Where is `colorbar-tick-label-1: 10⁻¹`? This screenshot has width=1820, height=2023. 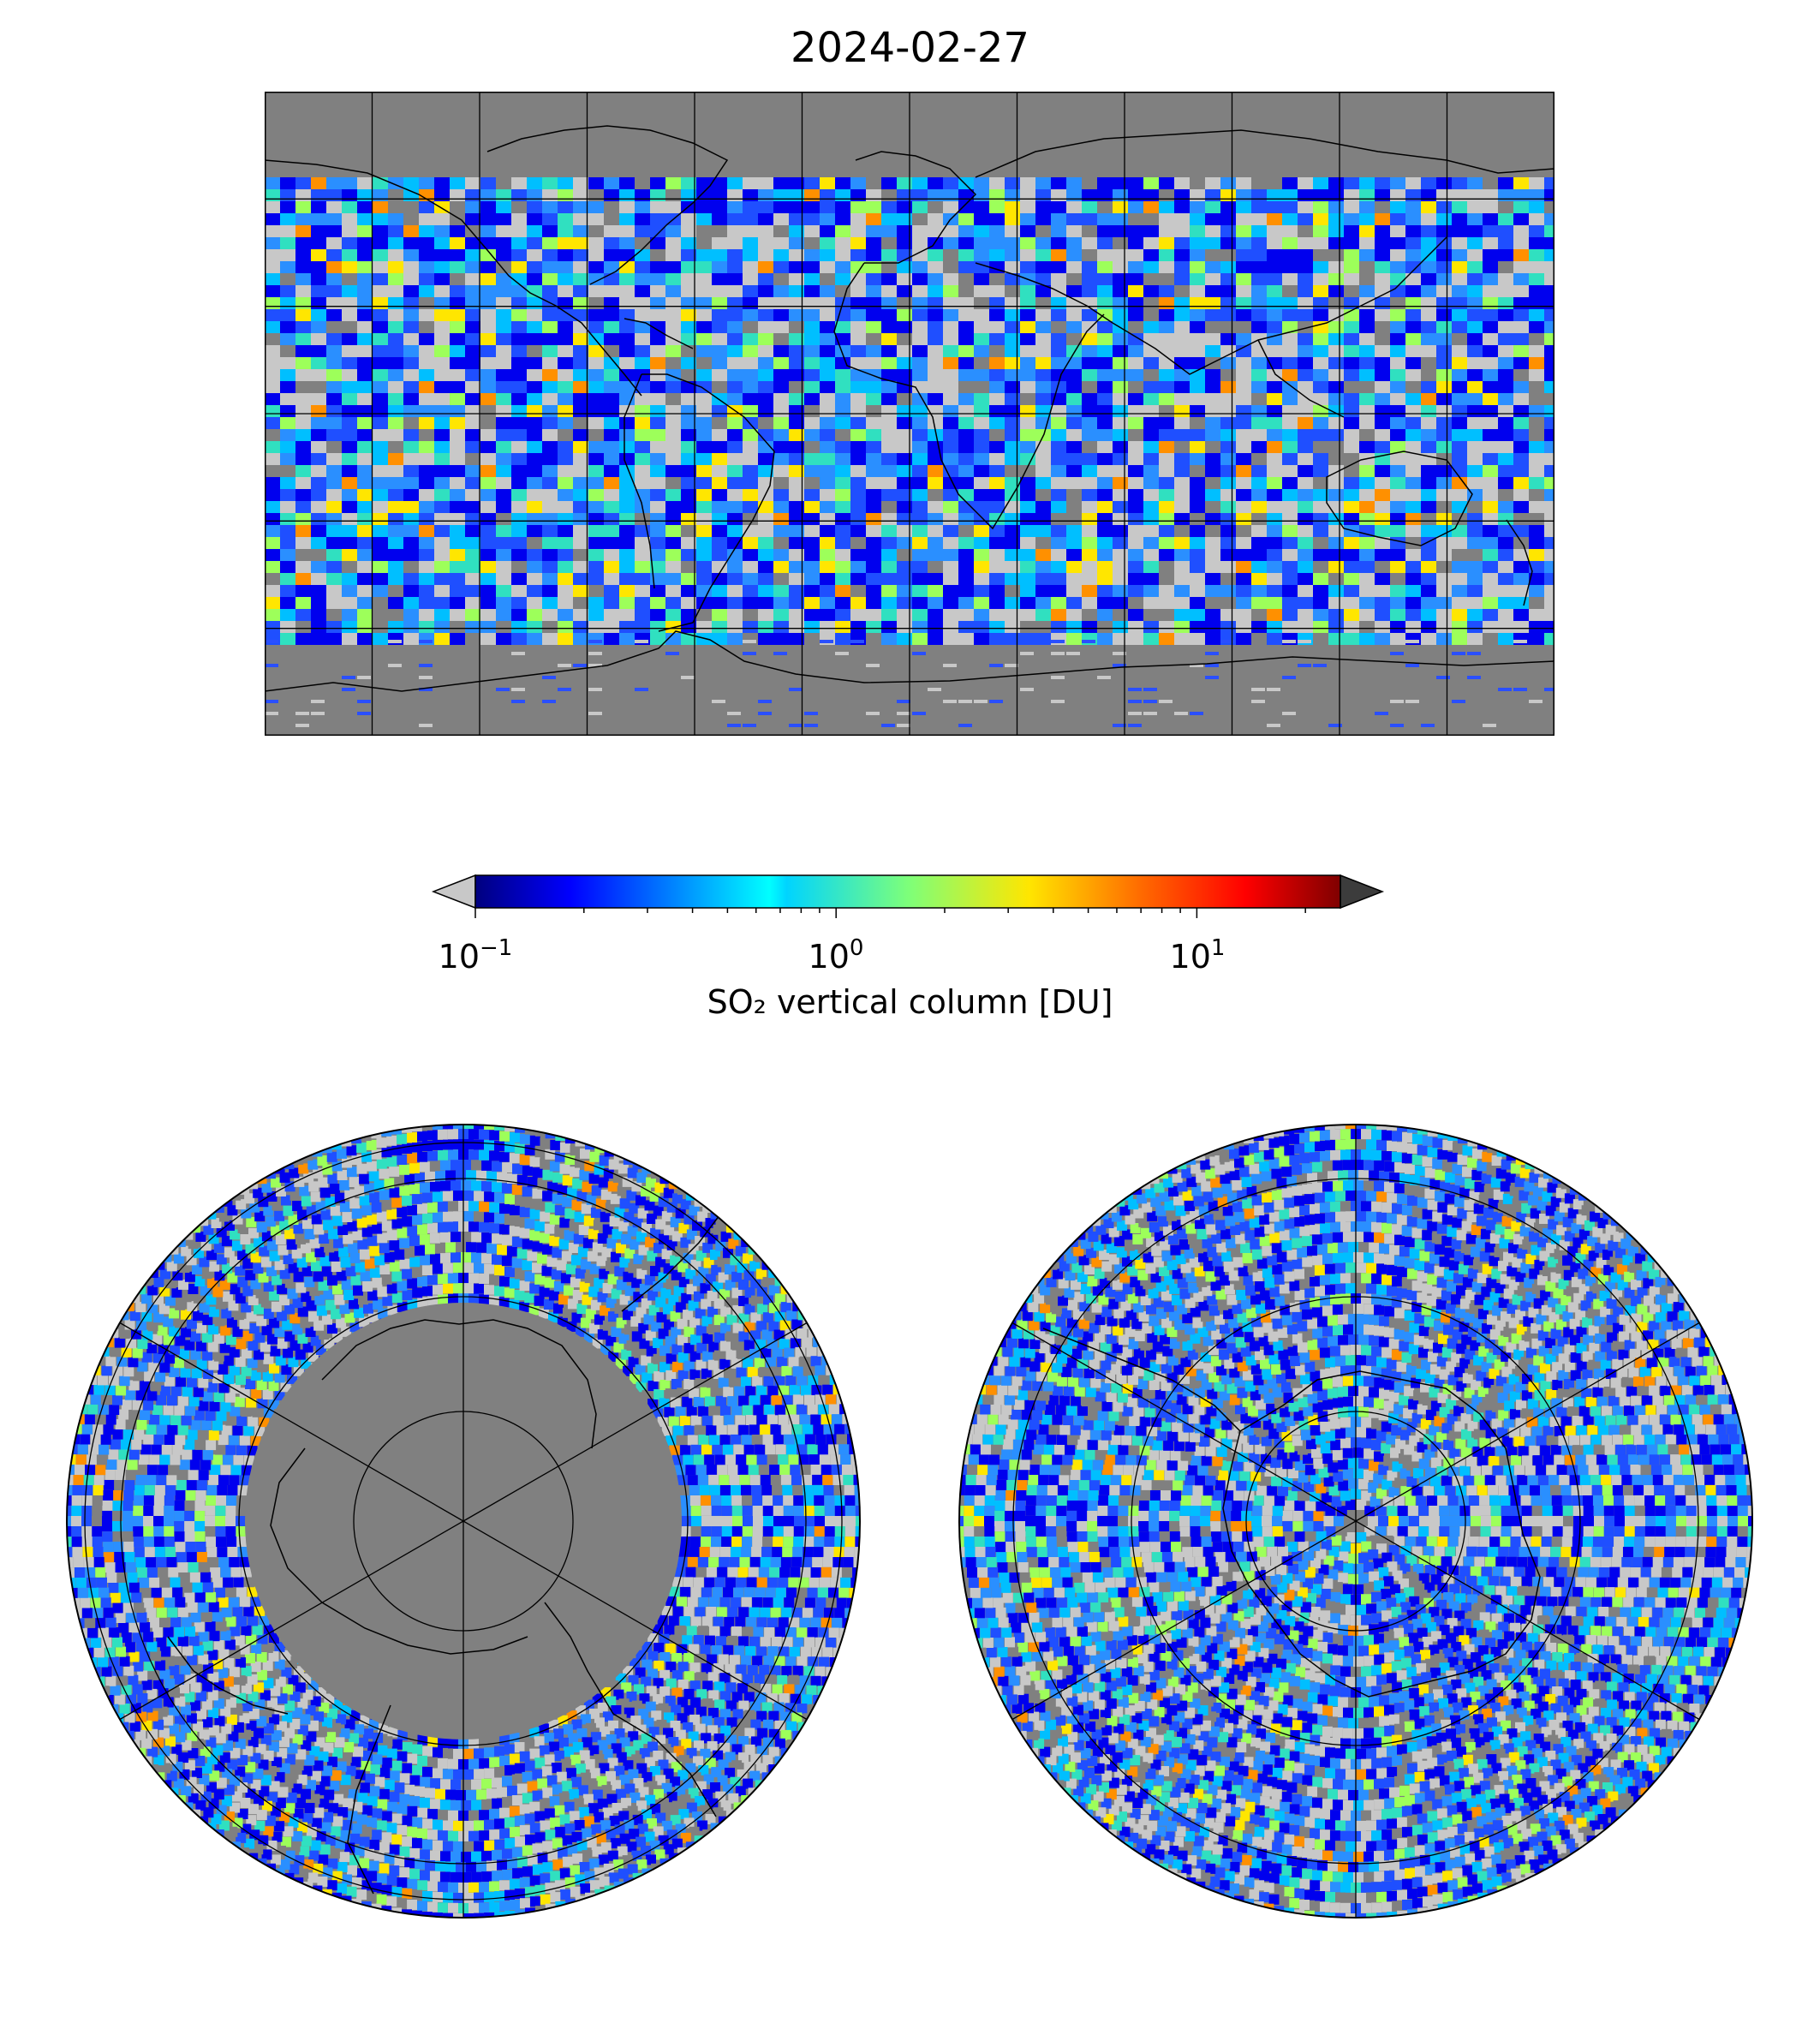
colorbar-tick-label-1: 10⁻¹ is located at coordinates (475, 955).